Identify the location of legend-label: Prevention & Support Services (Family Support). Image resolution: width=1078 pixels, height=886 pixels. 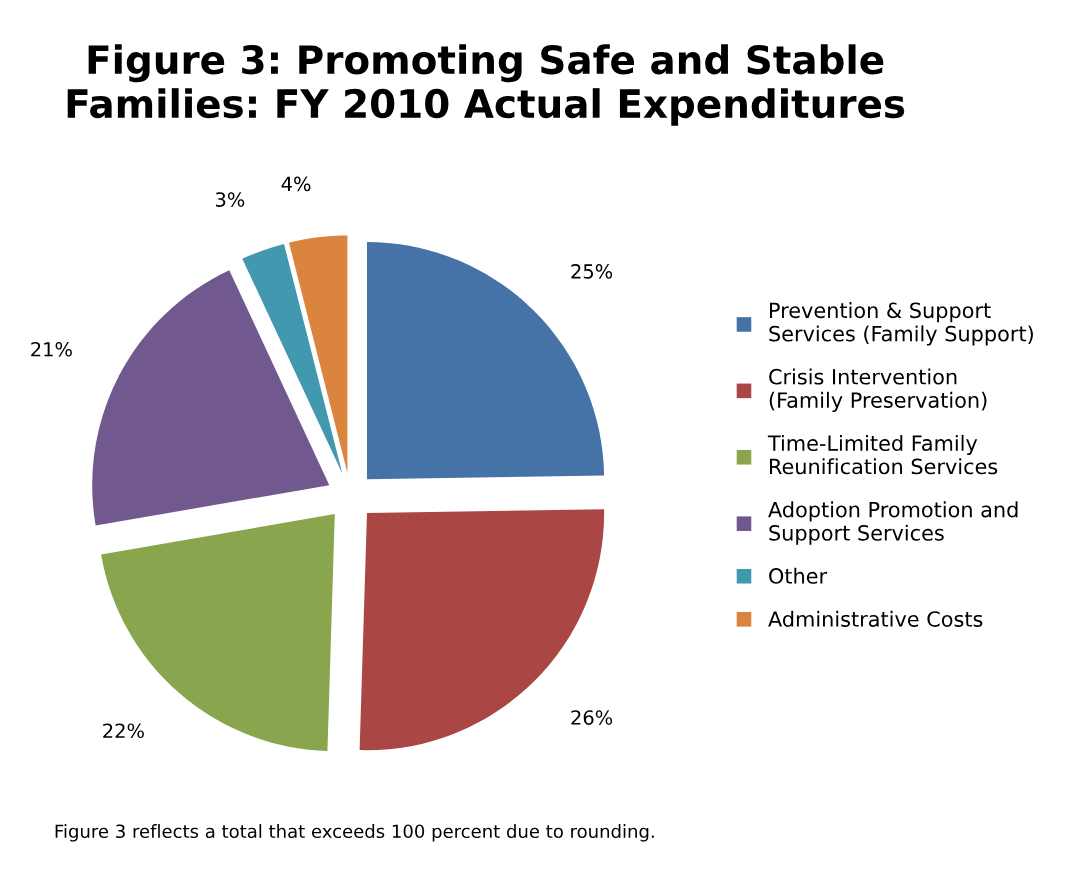
(901, 324).